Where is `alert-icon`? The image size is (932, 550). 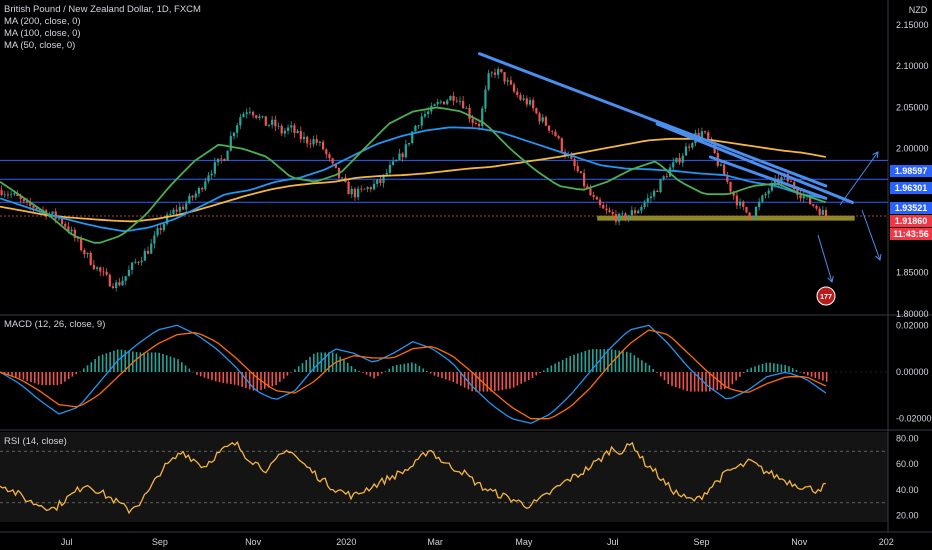
alert-icon is located at coordinates (826, 296).